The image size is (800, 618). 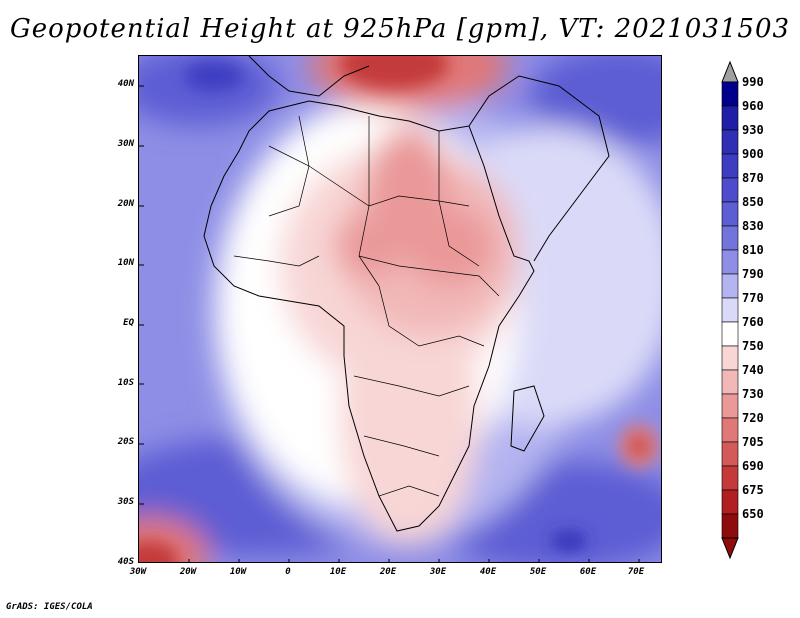 I want to click on lon-label: 10E, so click(x=338, y=572).